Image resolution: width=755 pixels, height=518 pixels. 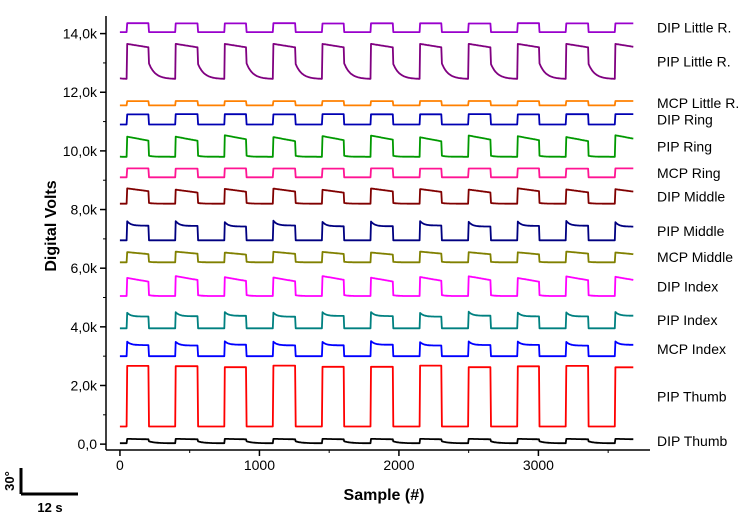 What do you see at coordinates (689, 173) in the screenshot?
I see `series-label: MCP Ring` at bounding box center [689, 173].